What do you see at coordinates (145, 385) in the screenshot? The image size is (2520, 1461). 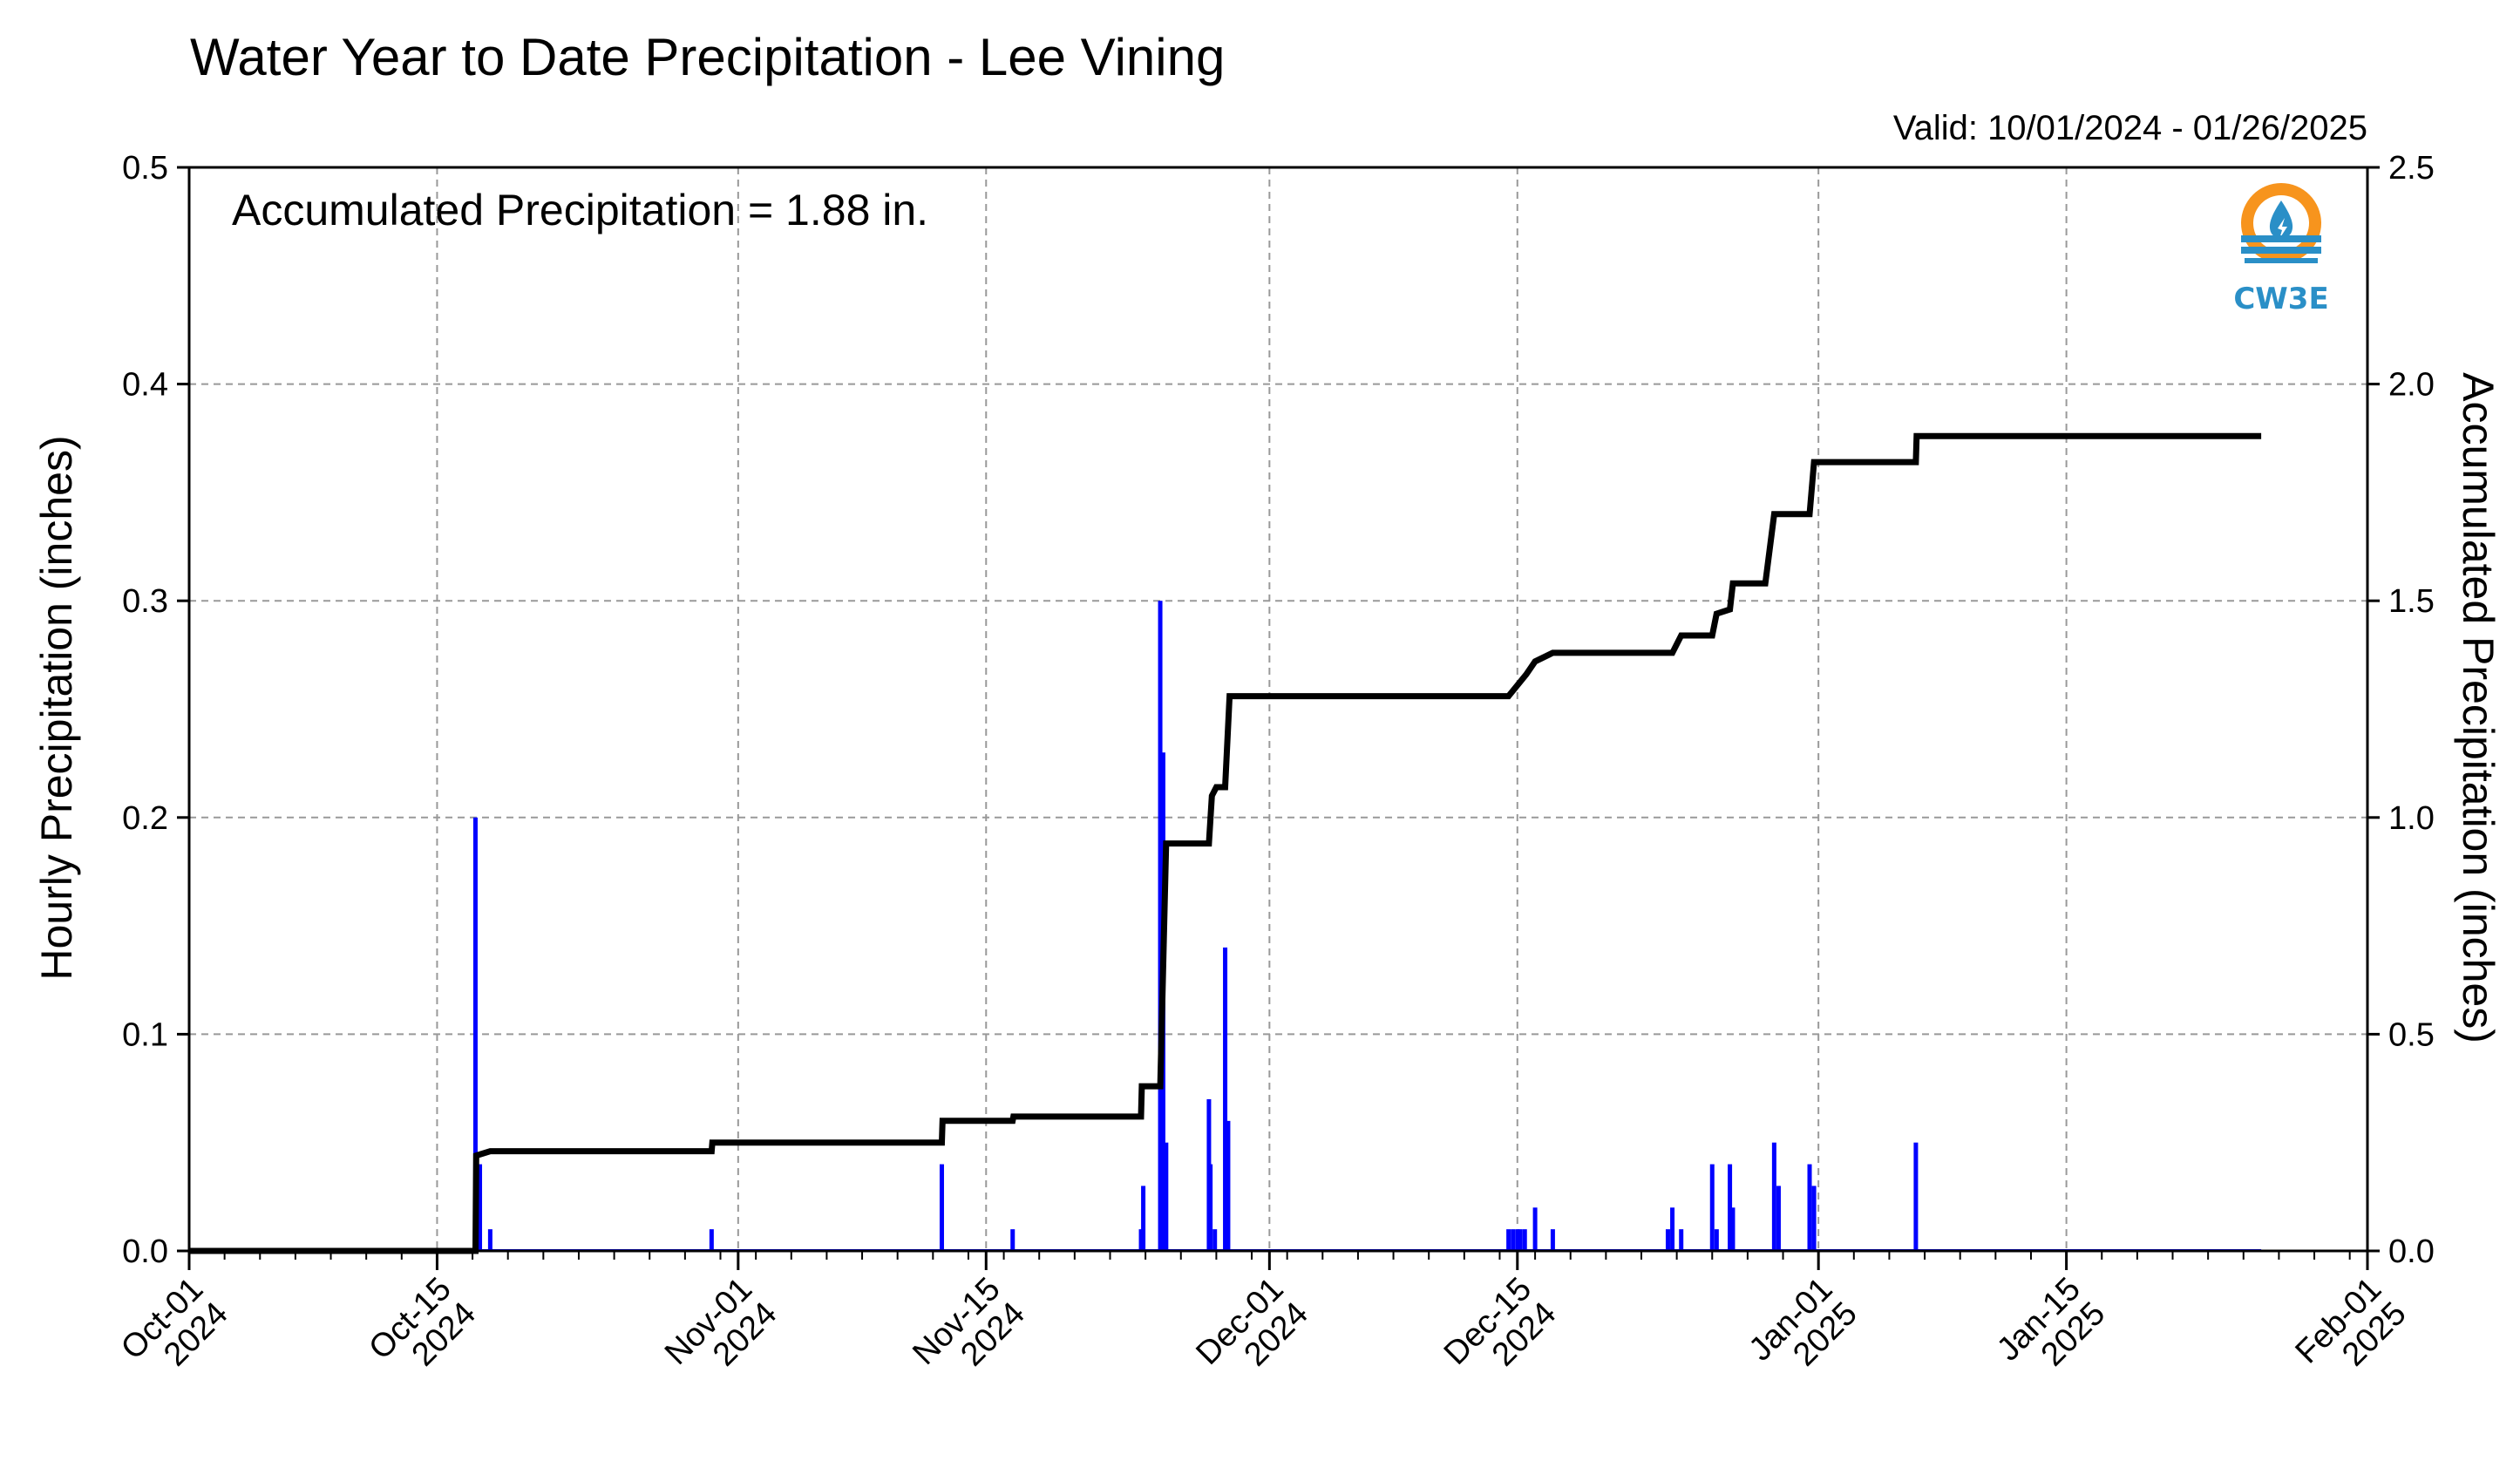 I see `left-axis-tick-label: 0.4` at bounding box center [145, 385].